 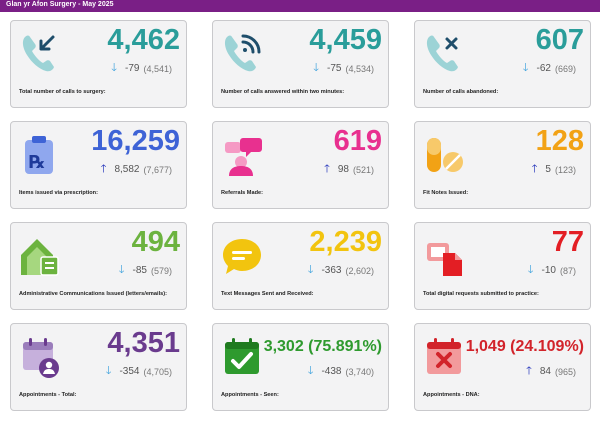 I want to click on kpi-label: Appointments - Total:, so click(x=48, y=395).